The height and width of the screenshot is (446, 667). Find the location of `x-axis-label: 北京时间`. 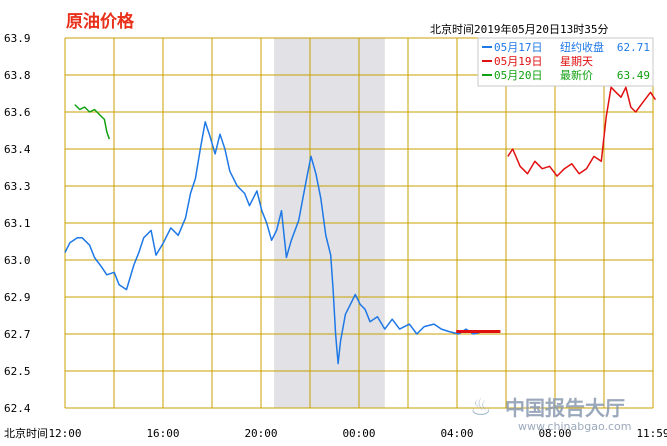

x-axis-label: 北京时间 is located at coordinates (26, 433).